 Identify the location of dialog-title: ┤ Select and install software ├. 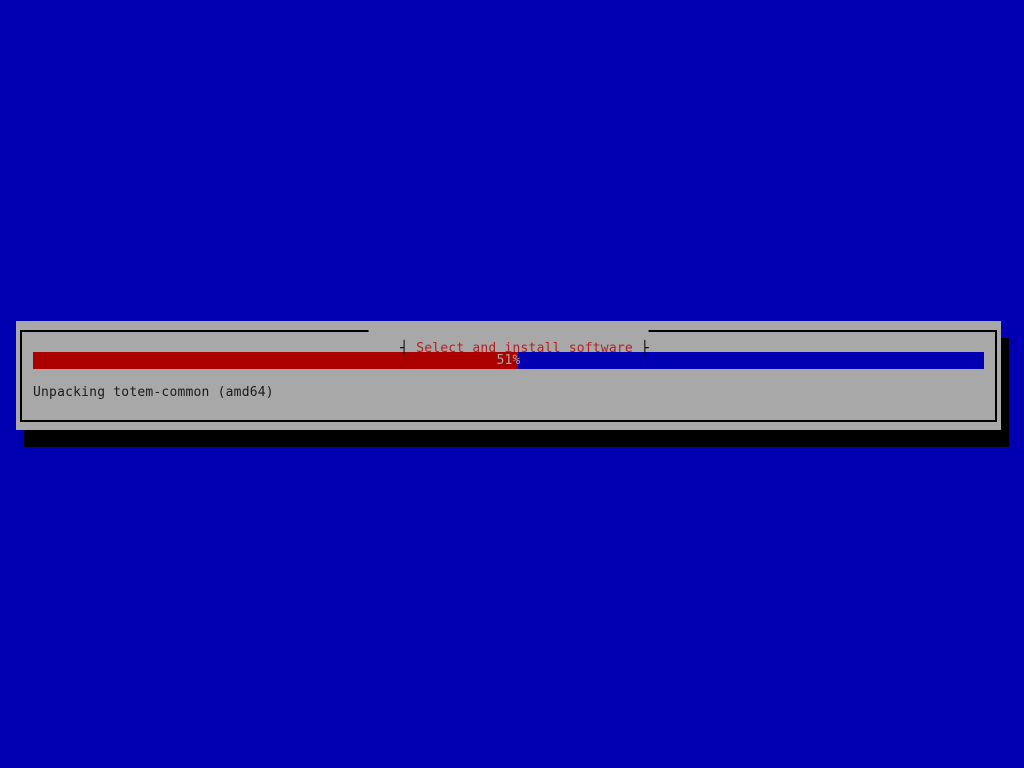
(508, 339).